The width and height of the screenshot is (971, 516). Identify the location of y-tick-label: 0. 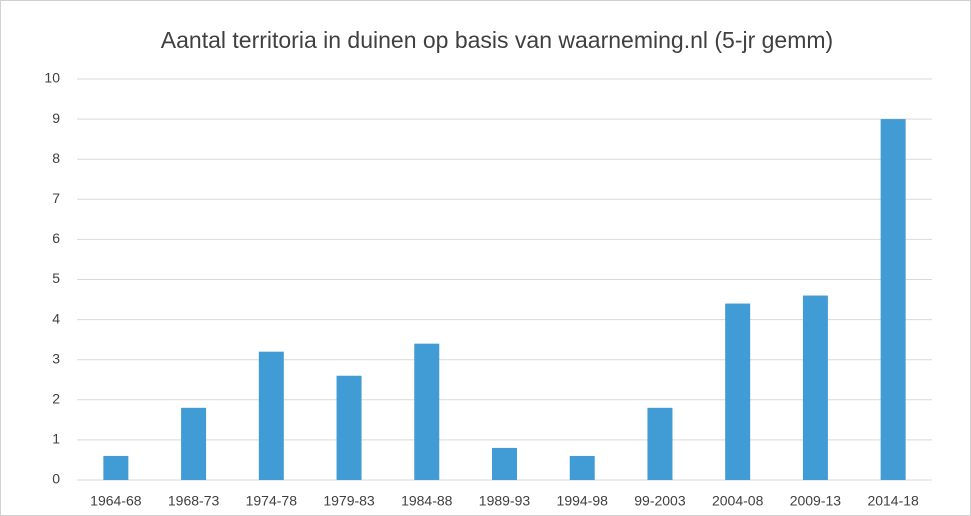
(56, 479).